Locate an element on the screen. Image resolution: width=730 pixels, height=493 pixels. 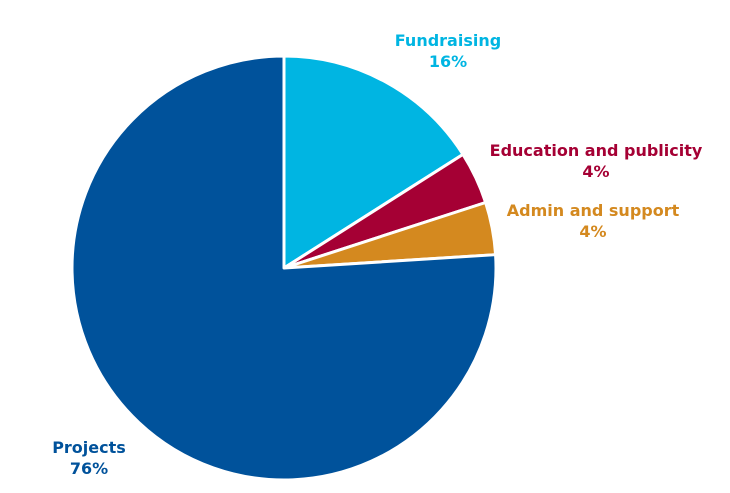
slice-label-admin-name: Admin and support is located at coordinates (593, 210).